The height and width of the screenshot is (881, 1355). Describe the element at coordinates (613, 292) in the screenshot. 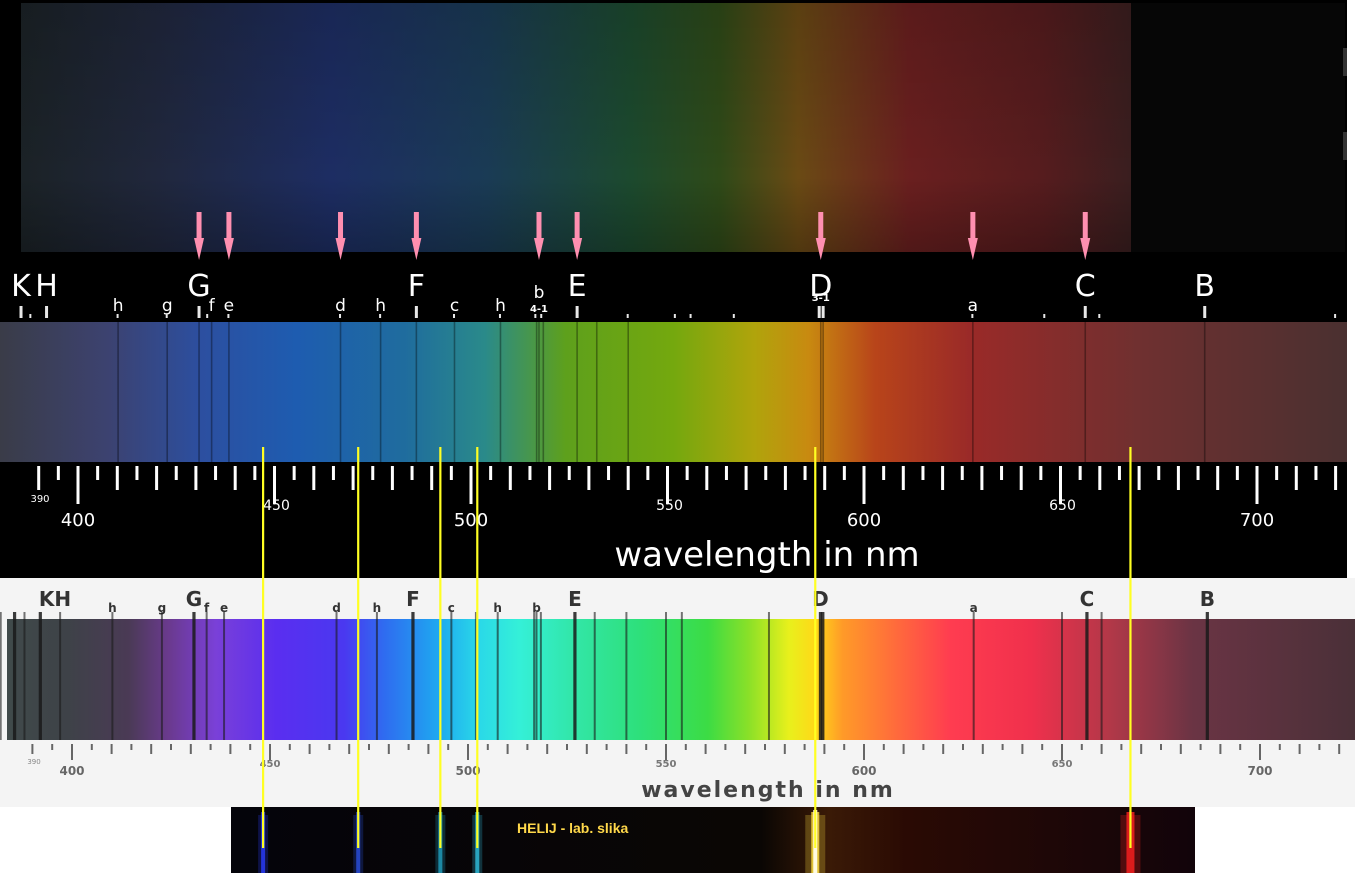

I see `top-fraunhofer-labels: K Hh gGf e d h Fc h b4-1 E D3-1 a C B` at that location.